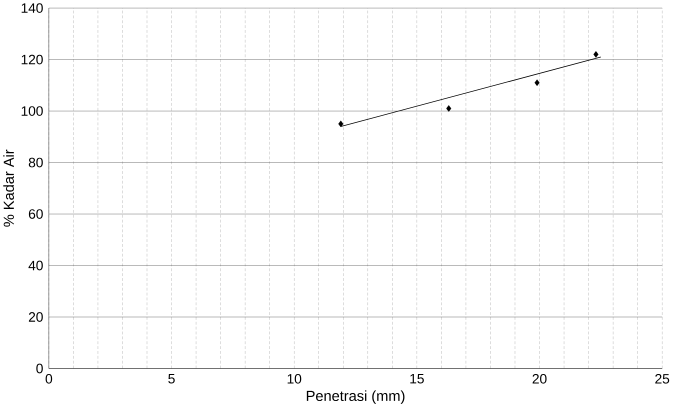 The height and width of the screenshot is (407, 673). I want to click on y-tick-label: 120, so click(32, 59).